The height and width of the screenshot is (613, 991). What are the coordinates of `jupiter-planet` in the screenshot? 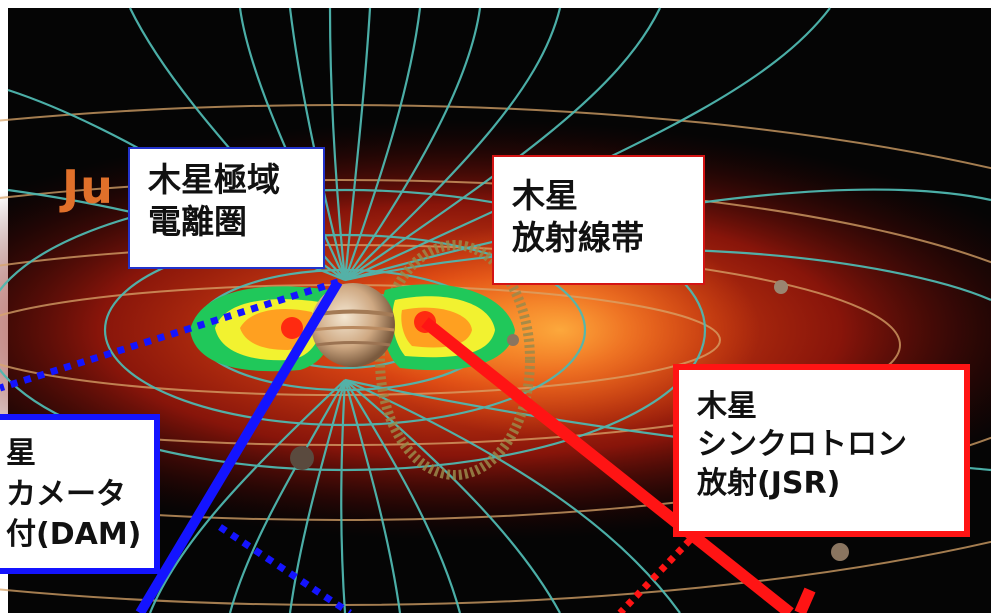 It's located at (353, 325).